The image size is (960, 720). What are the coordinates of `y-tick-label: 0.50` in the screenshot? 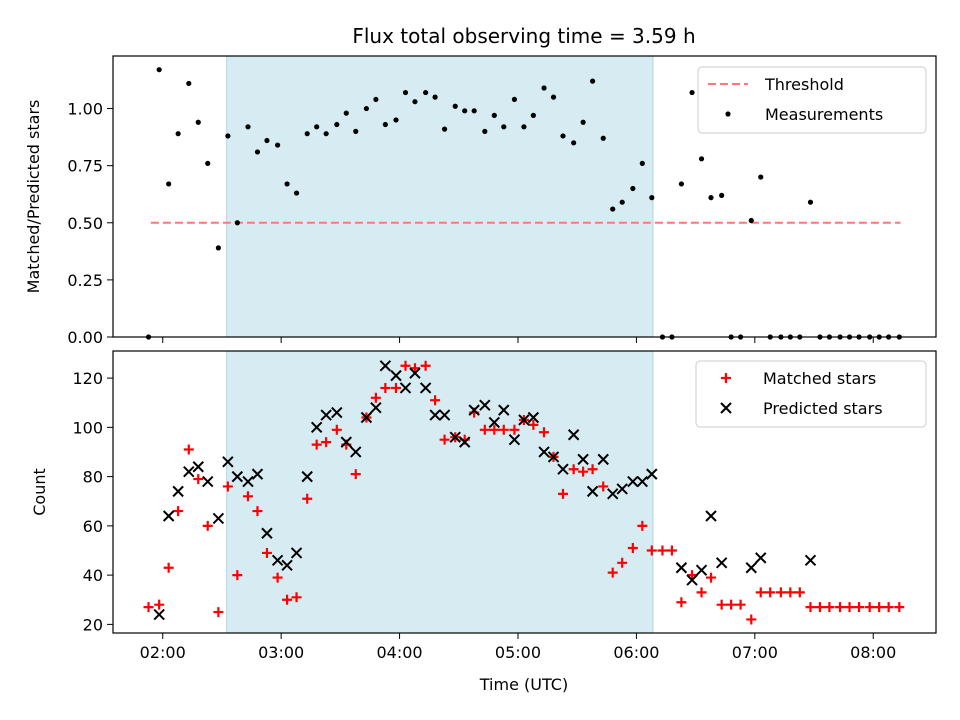 It's located at (85, 223).